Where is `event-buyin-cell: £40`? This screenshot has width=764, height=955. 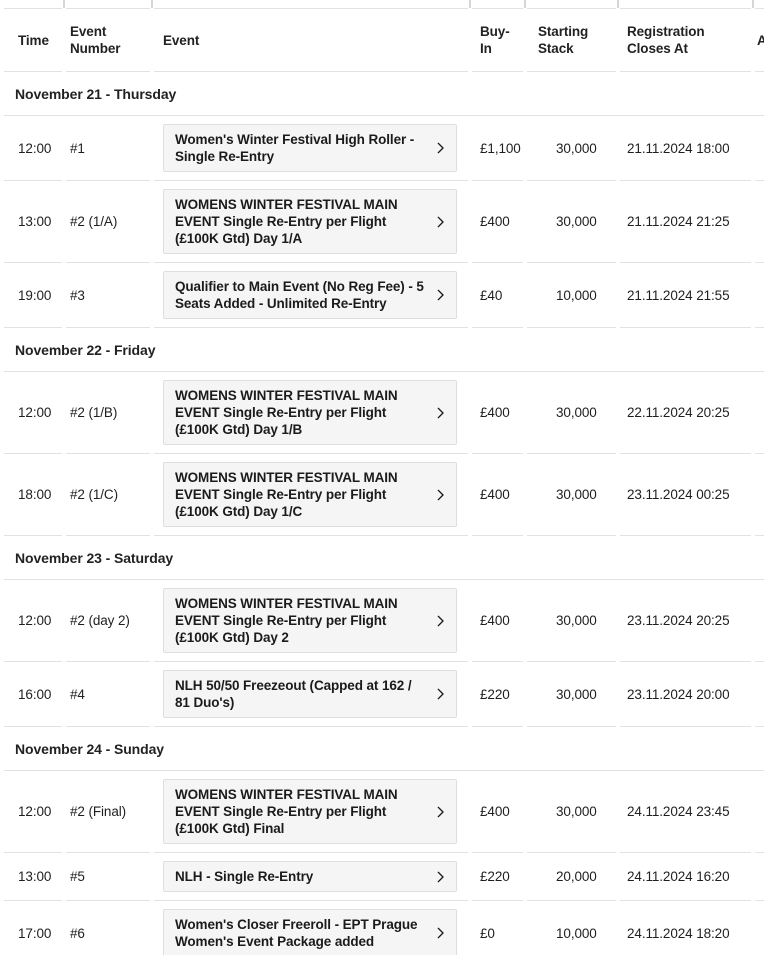 event-buyin-cell: £40 is located at coordinates (497, 295).